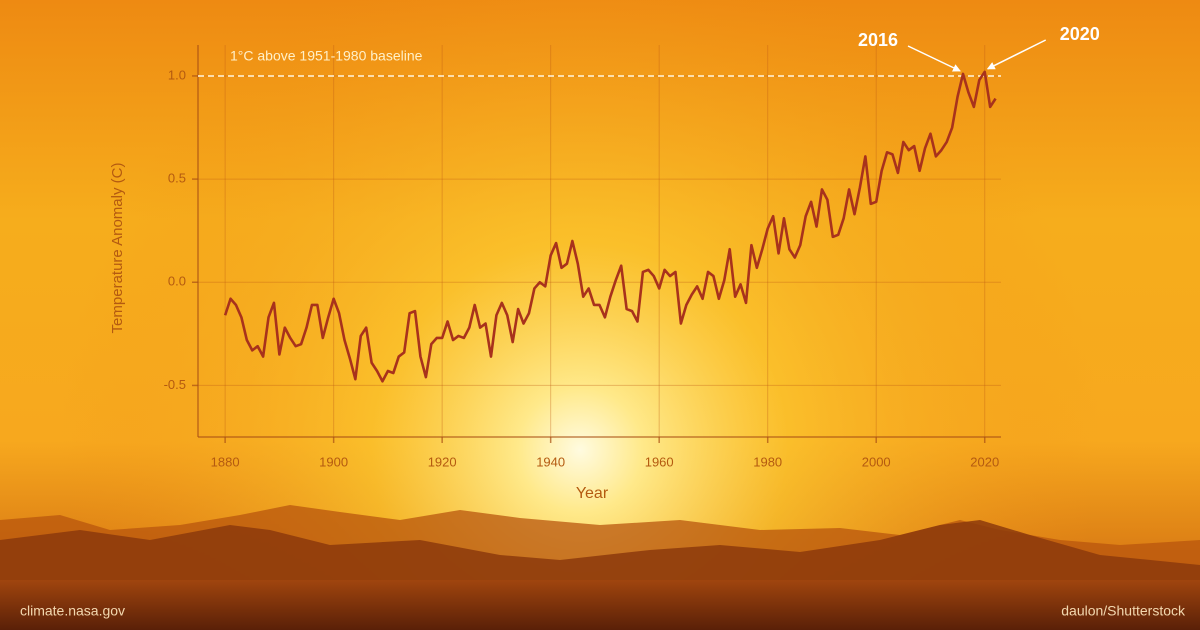  What do you see at coordinates (177, 74) in the screenshot?
I see `y-tick-label: 1.0` at bounding box center [177, 74].